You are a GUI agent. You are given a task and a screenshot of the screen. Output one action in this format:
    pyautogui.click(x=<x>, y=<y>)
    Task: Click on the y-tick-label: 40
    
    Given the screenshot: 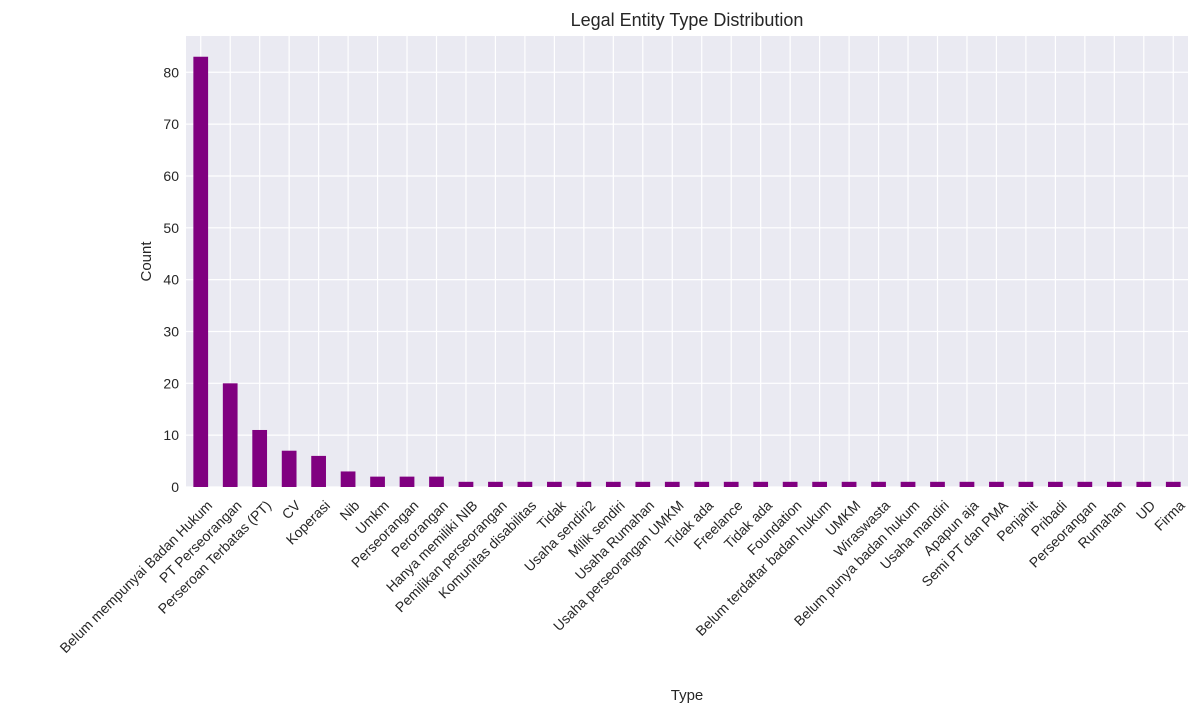 What is the action you would take?
    pyautogui.click(x=171, y=280)
    